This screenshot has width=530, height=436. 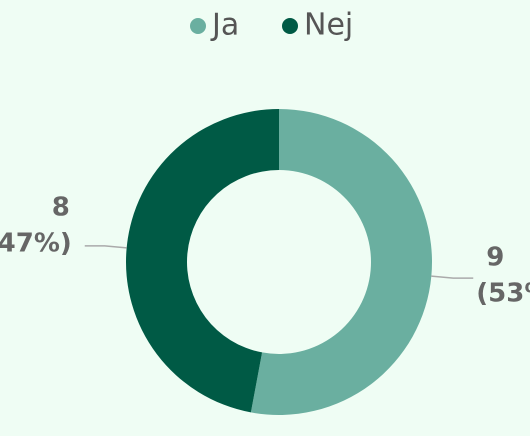 What do you see at coordinates (328, 25) in the screenshot?
I see `legend-label: Nej` at bounding box center [328, 25].